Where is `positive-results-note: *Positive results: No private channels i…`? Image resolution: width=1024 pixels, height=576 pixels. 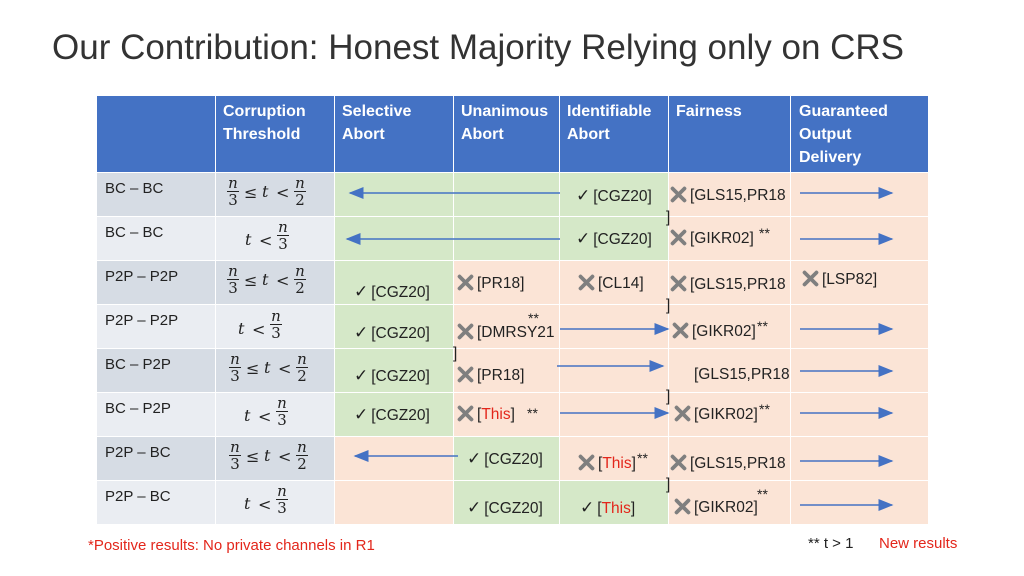
positive-results-note: *Positive results: No private channels i… is located at coordinates (231, 545).